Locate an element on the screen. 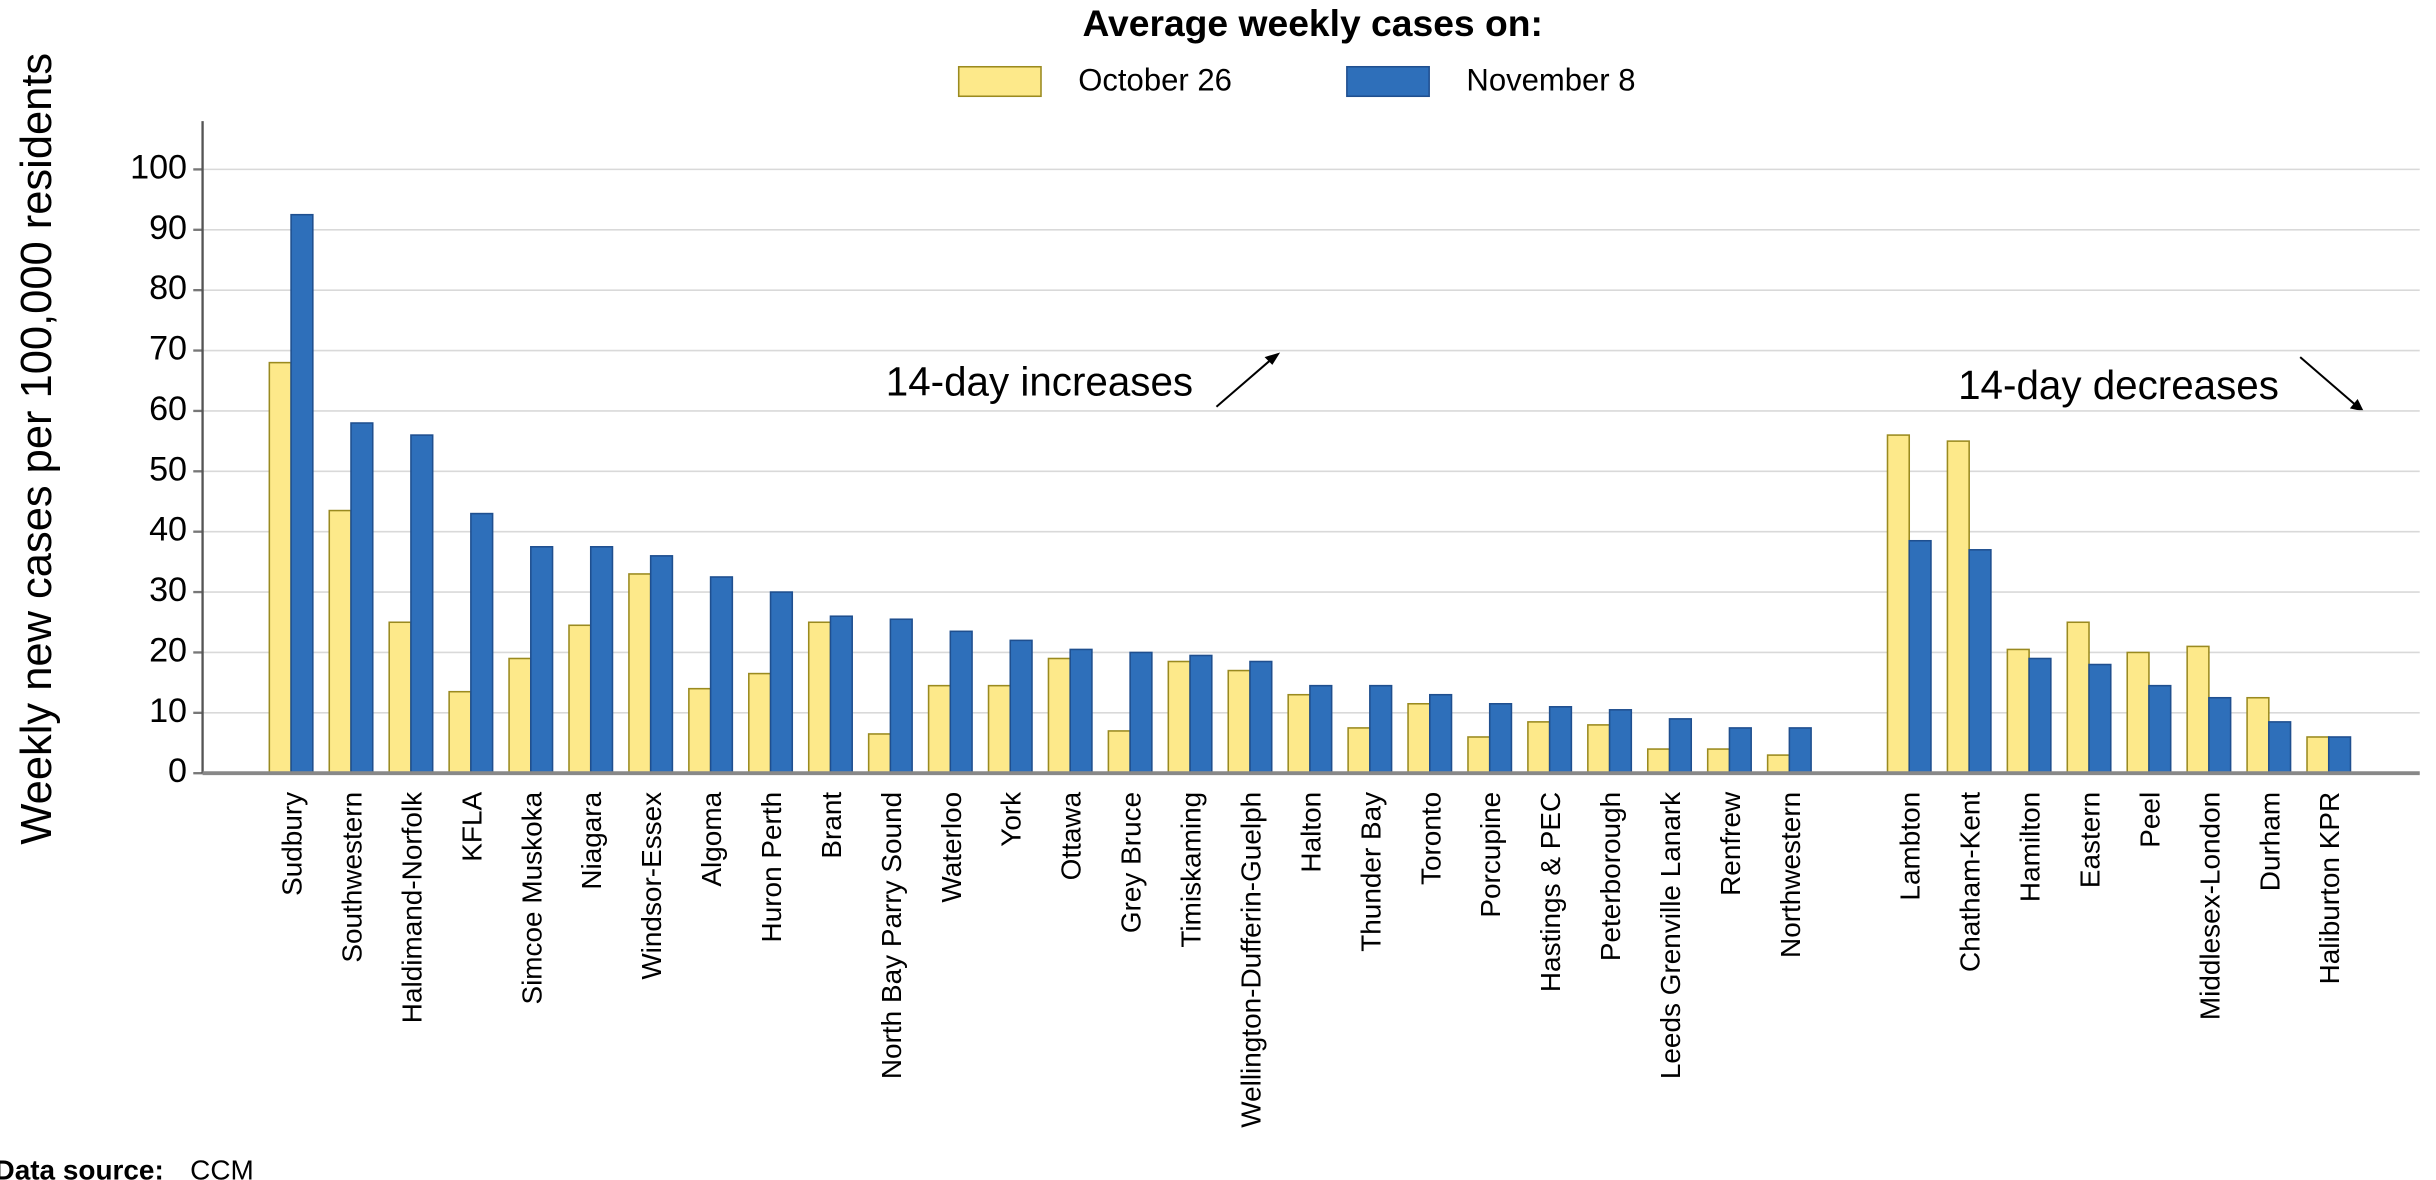  x-tick-label: Huron Perth is located at coordinates (771, 867).